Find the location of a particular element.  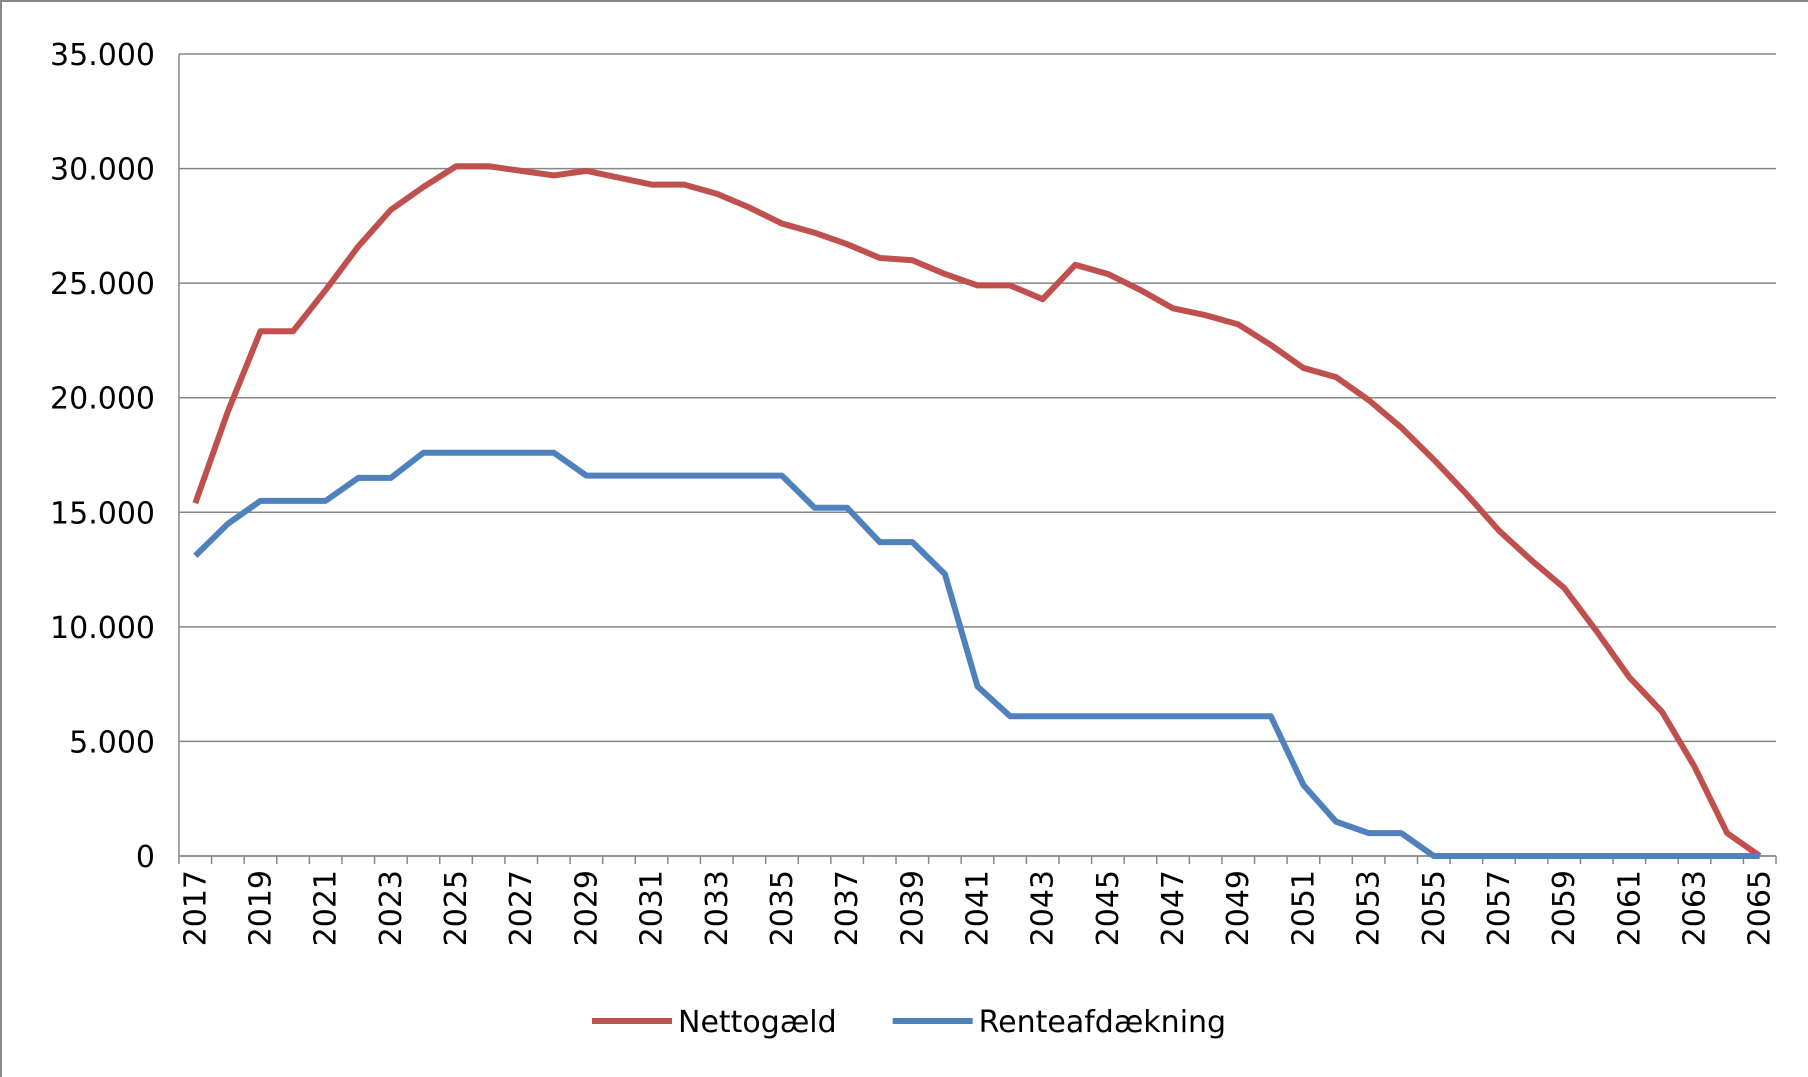

x-tick-label: 2017 is located at coordinates (195, 908).